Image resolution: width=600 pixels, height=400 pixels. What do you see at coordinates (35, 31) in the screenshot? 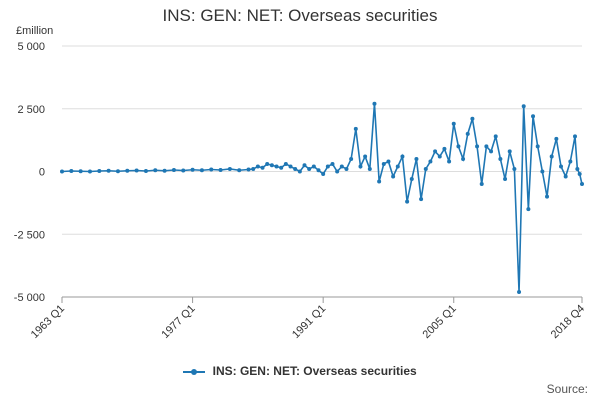
I see `y-axis-unit-label: £million` at bounding box center [35, 31].